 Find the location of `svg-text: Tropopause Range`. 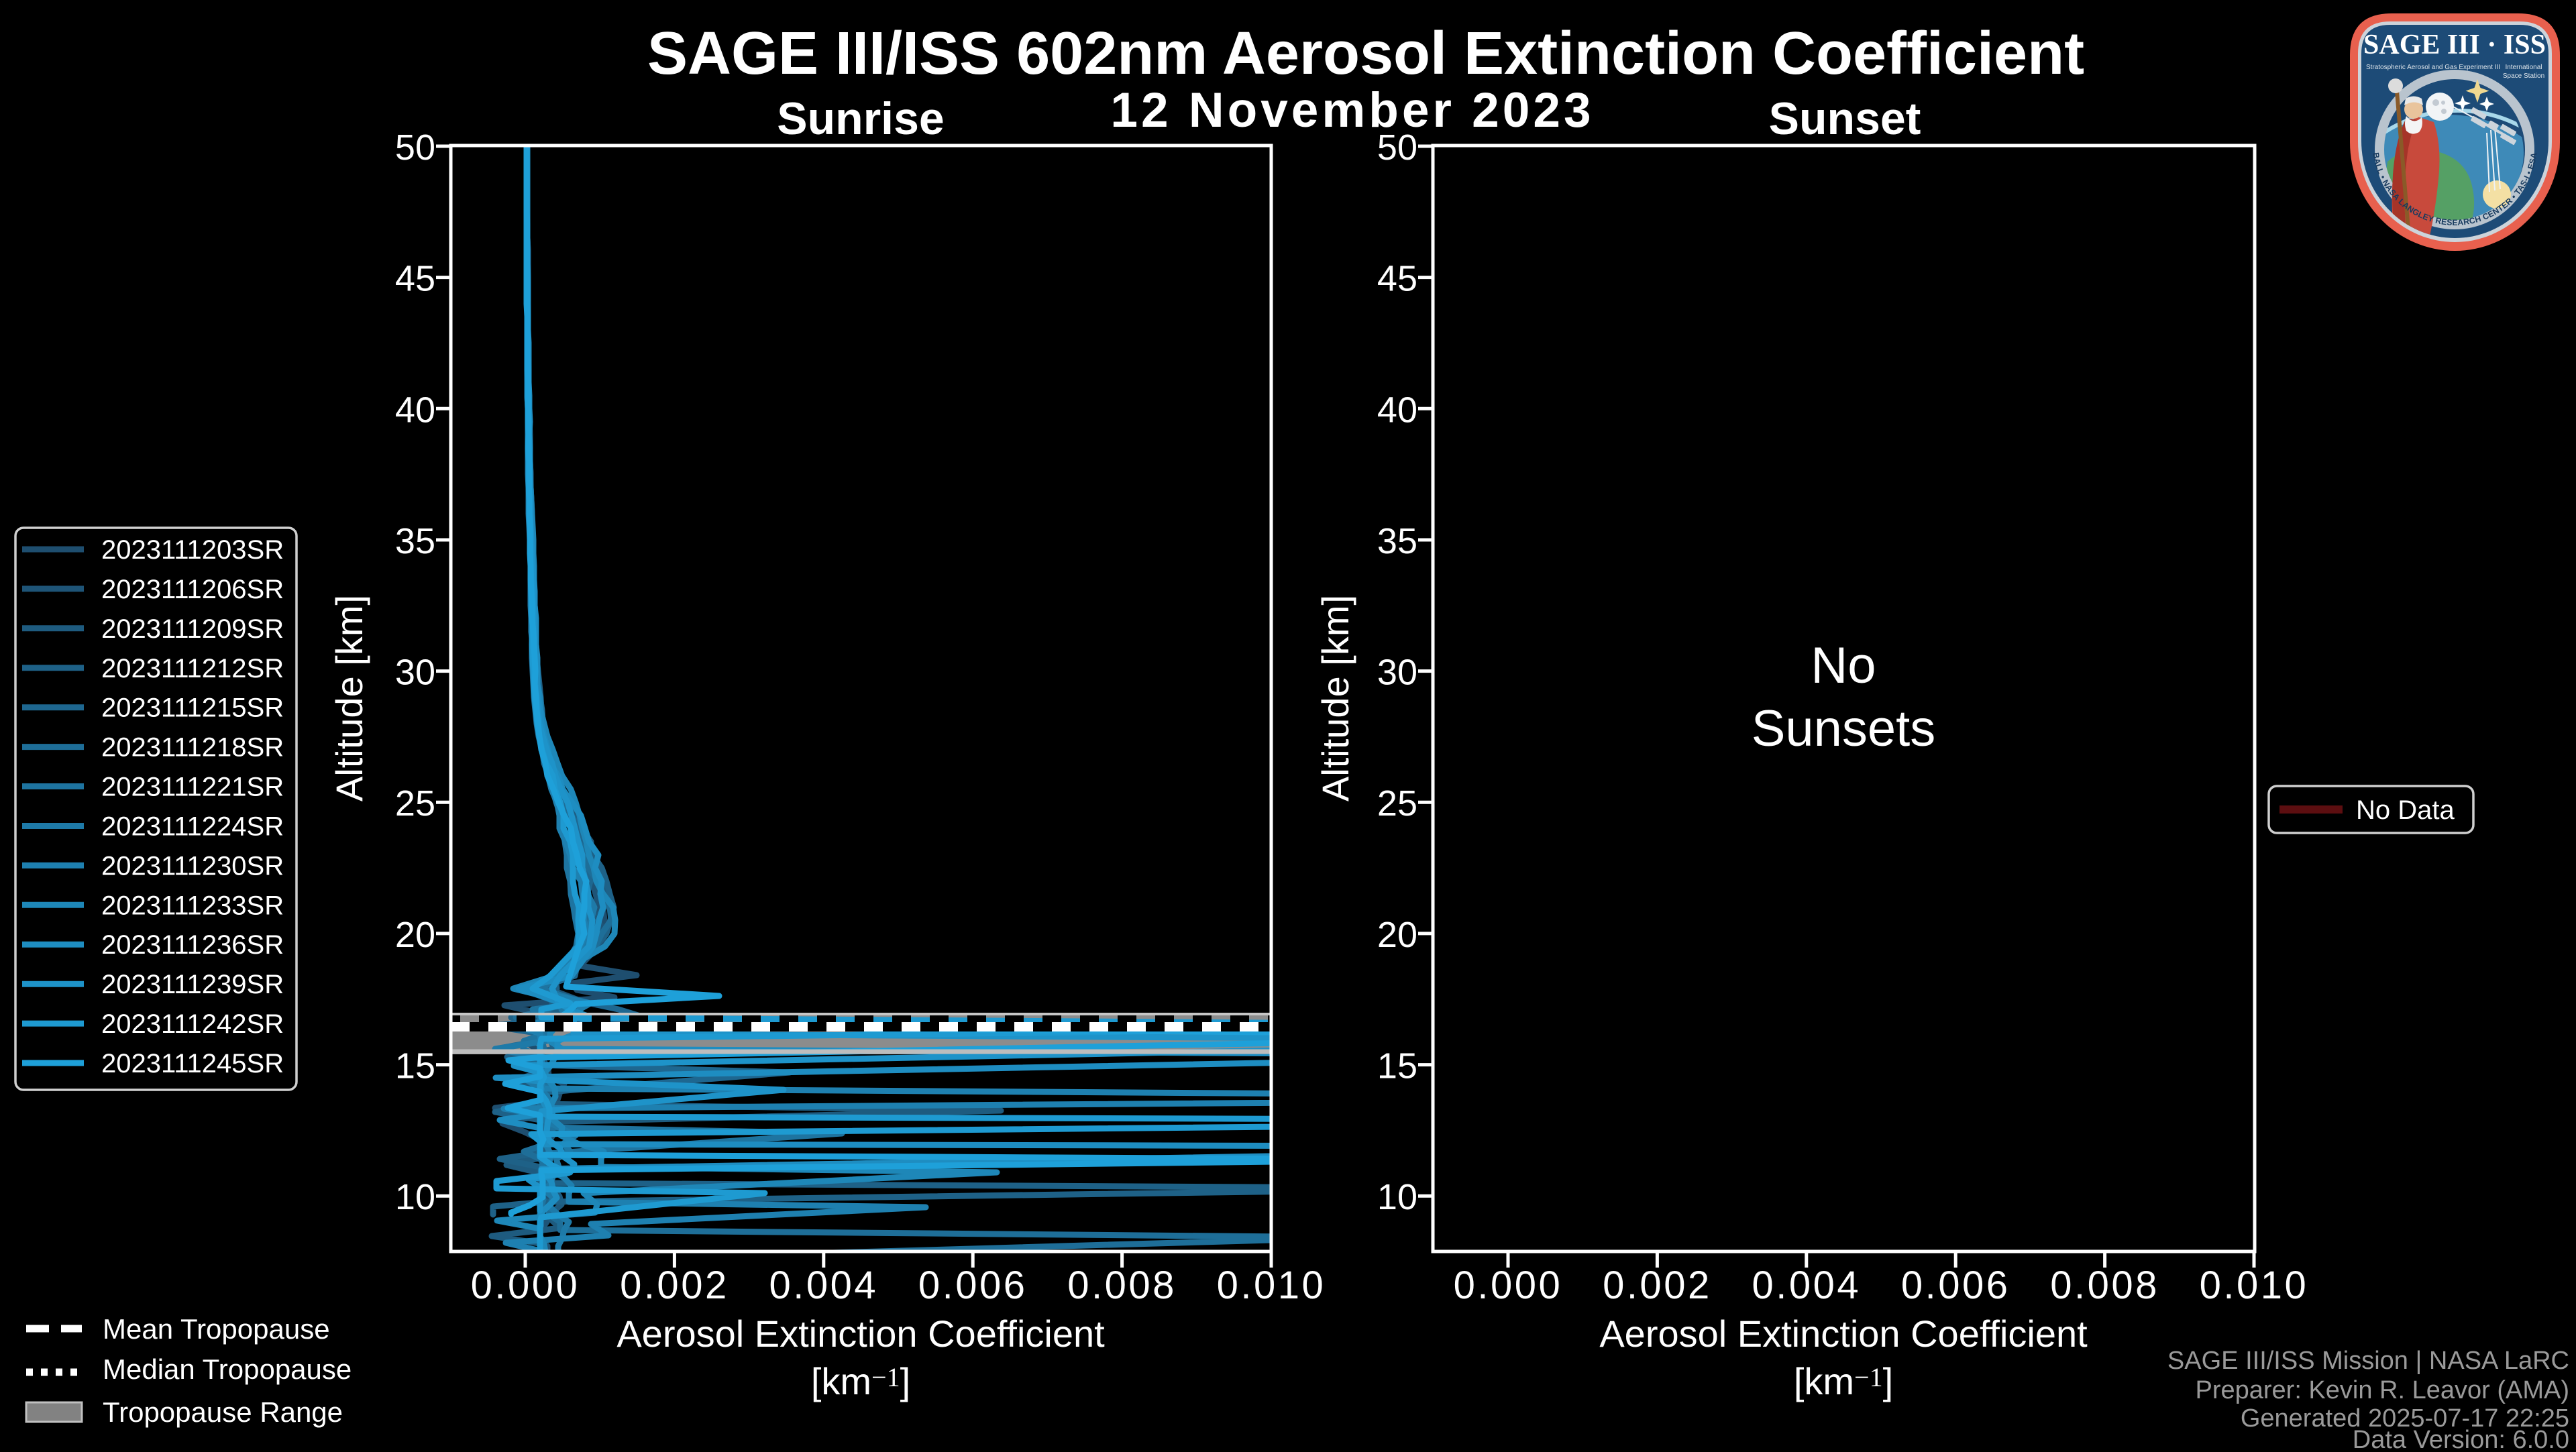

svg-text: Tropopause Range is located at coordinates (223, 1412).